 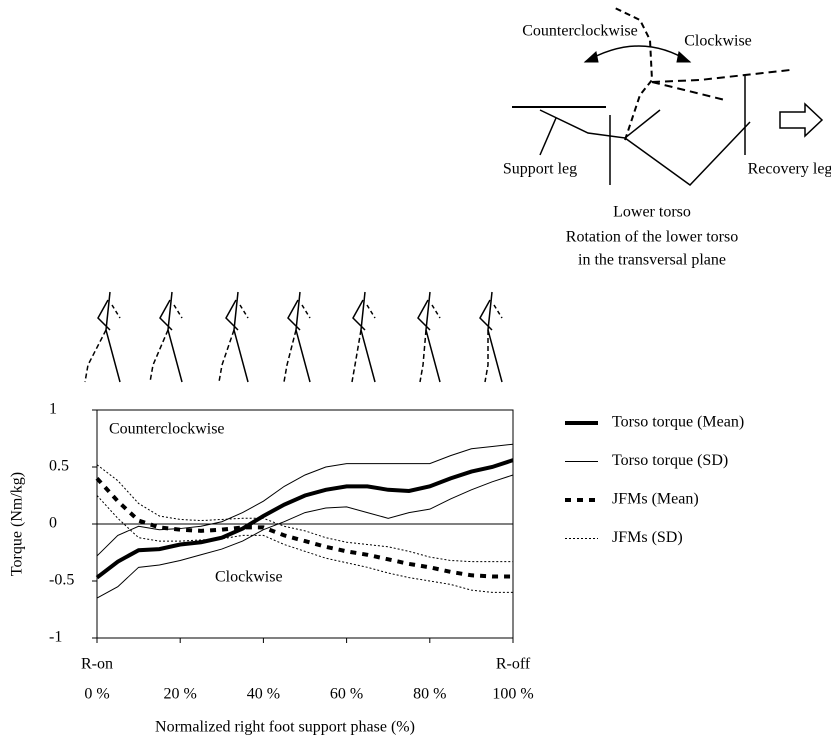 What do you see at coordinates (652, 237) in the screenshot?
I see `diagram-caption: Rotation of the lower torso` at bounding box center [652, 237].